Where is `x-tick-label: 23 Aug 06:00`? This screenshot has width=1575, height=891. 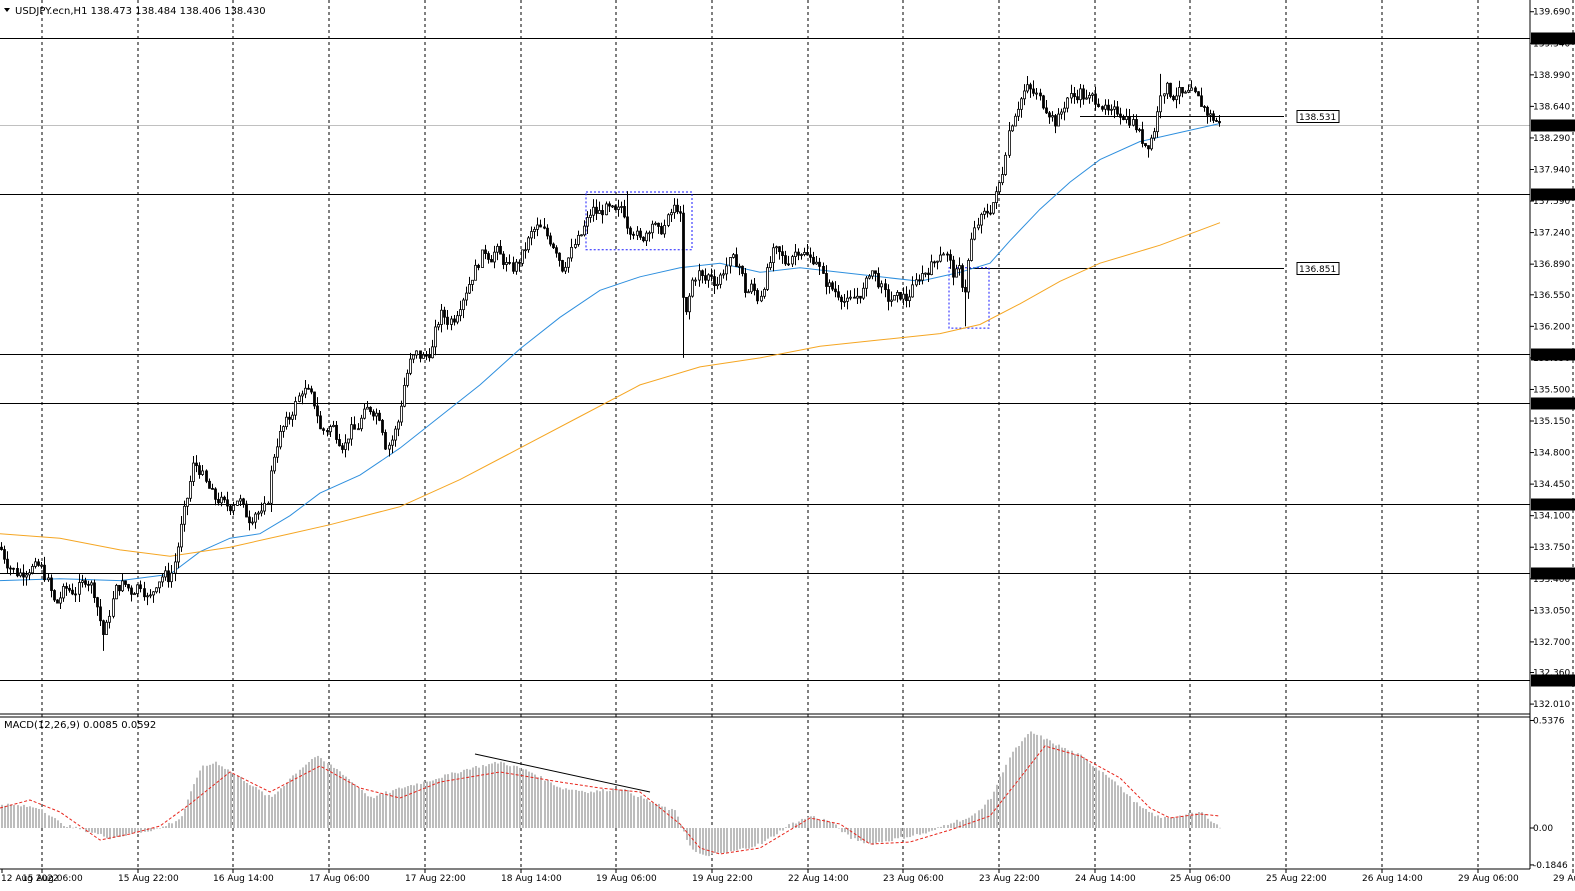 x-tick-label: 23 Aug 06:00 is located at coordinates (913, 879).